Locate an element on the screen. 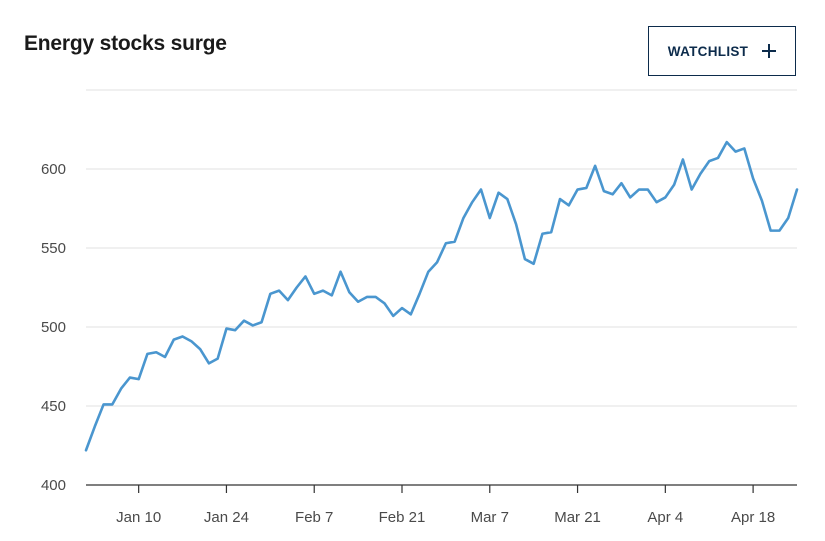 The image size is (825, 541). x-tick-label: Jan 10 is located at coordinates (138, 517).